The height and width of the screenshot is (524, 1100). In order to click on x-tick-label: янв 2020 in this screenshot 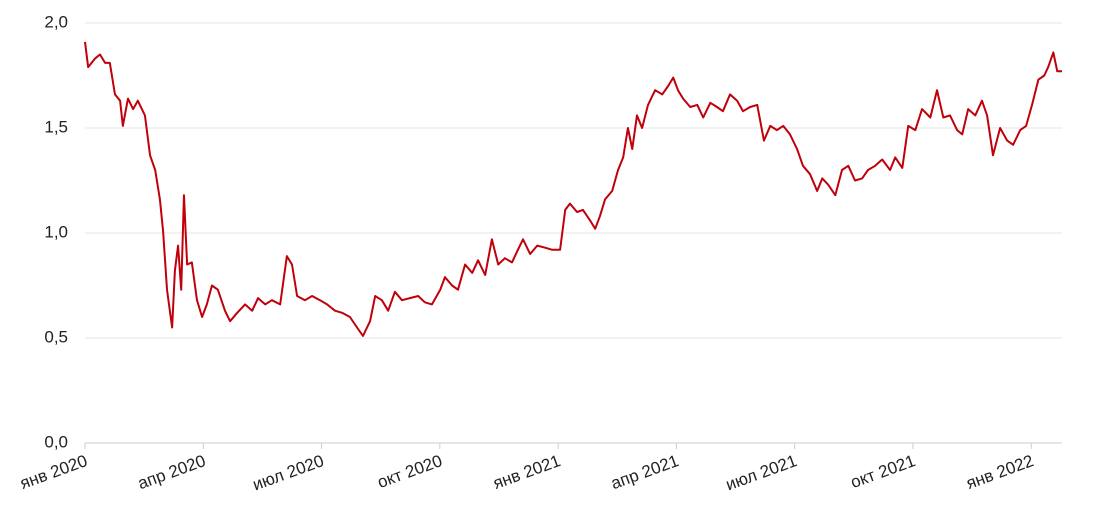, I will do `click(53, 472)`.